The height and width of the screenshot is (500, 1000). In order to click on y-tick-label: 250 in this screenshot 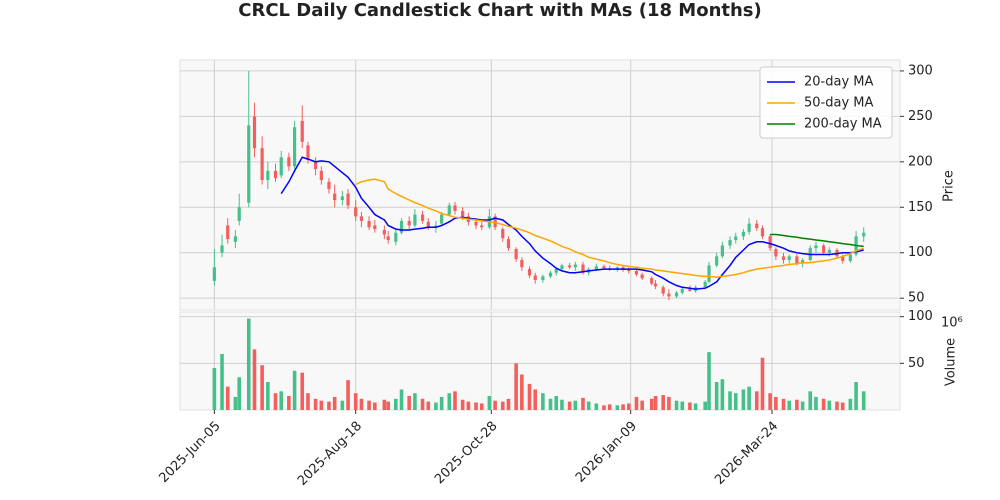, I will do `click(920, 116)`.